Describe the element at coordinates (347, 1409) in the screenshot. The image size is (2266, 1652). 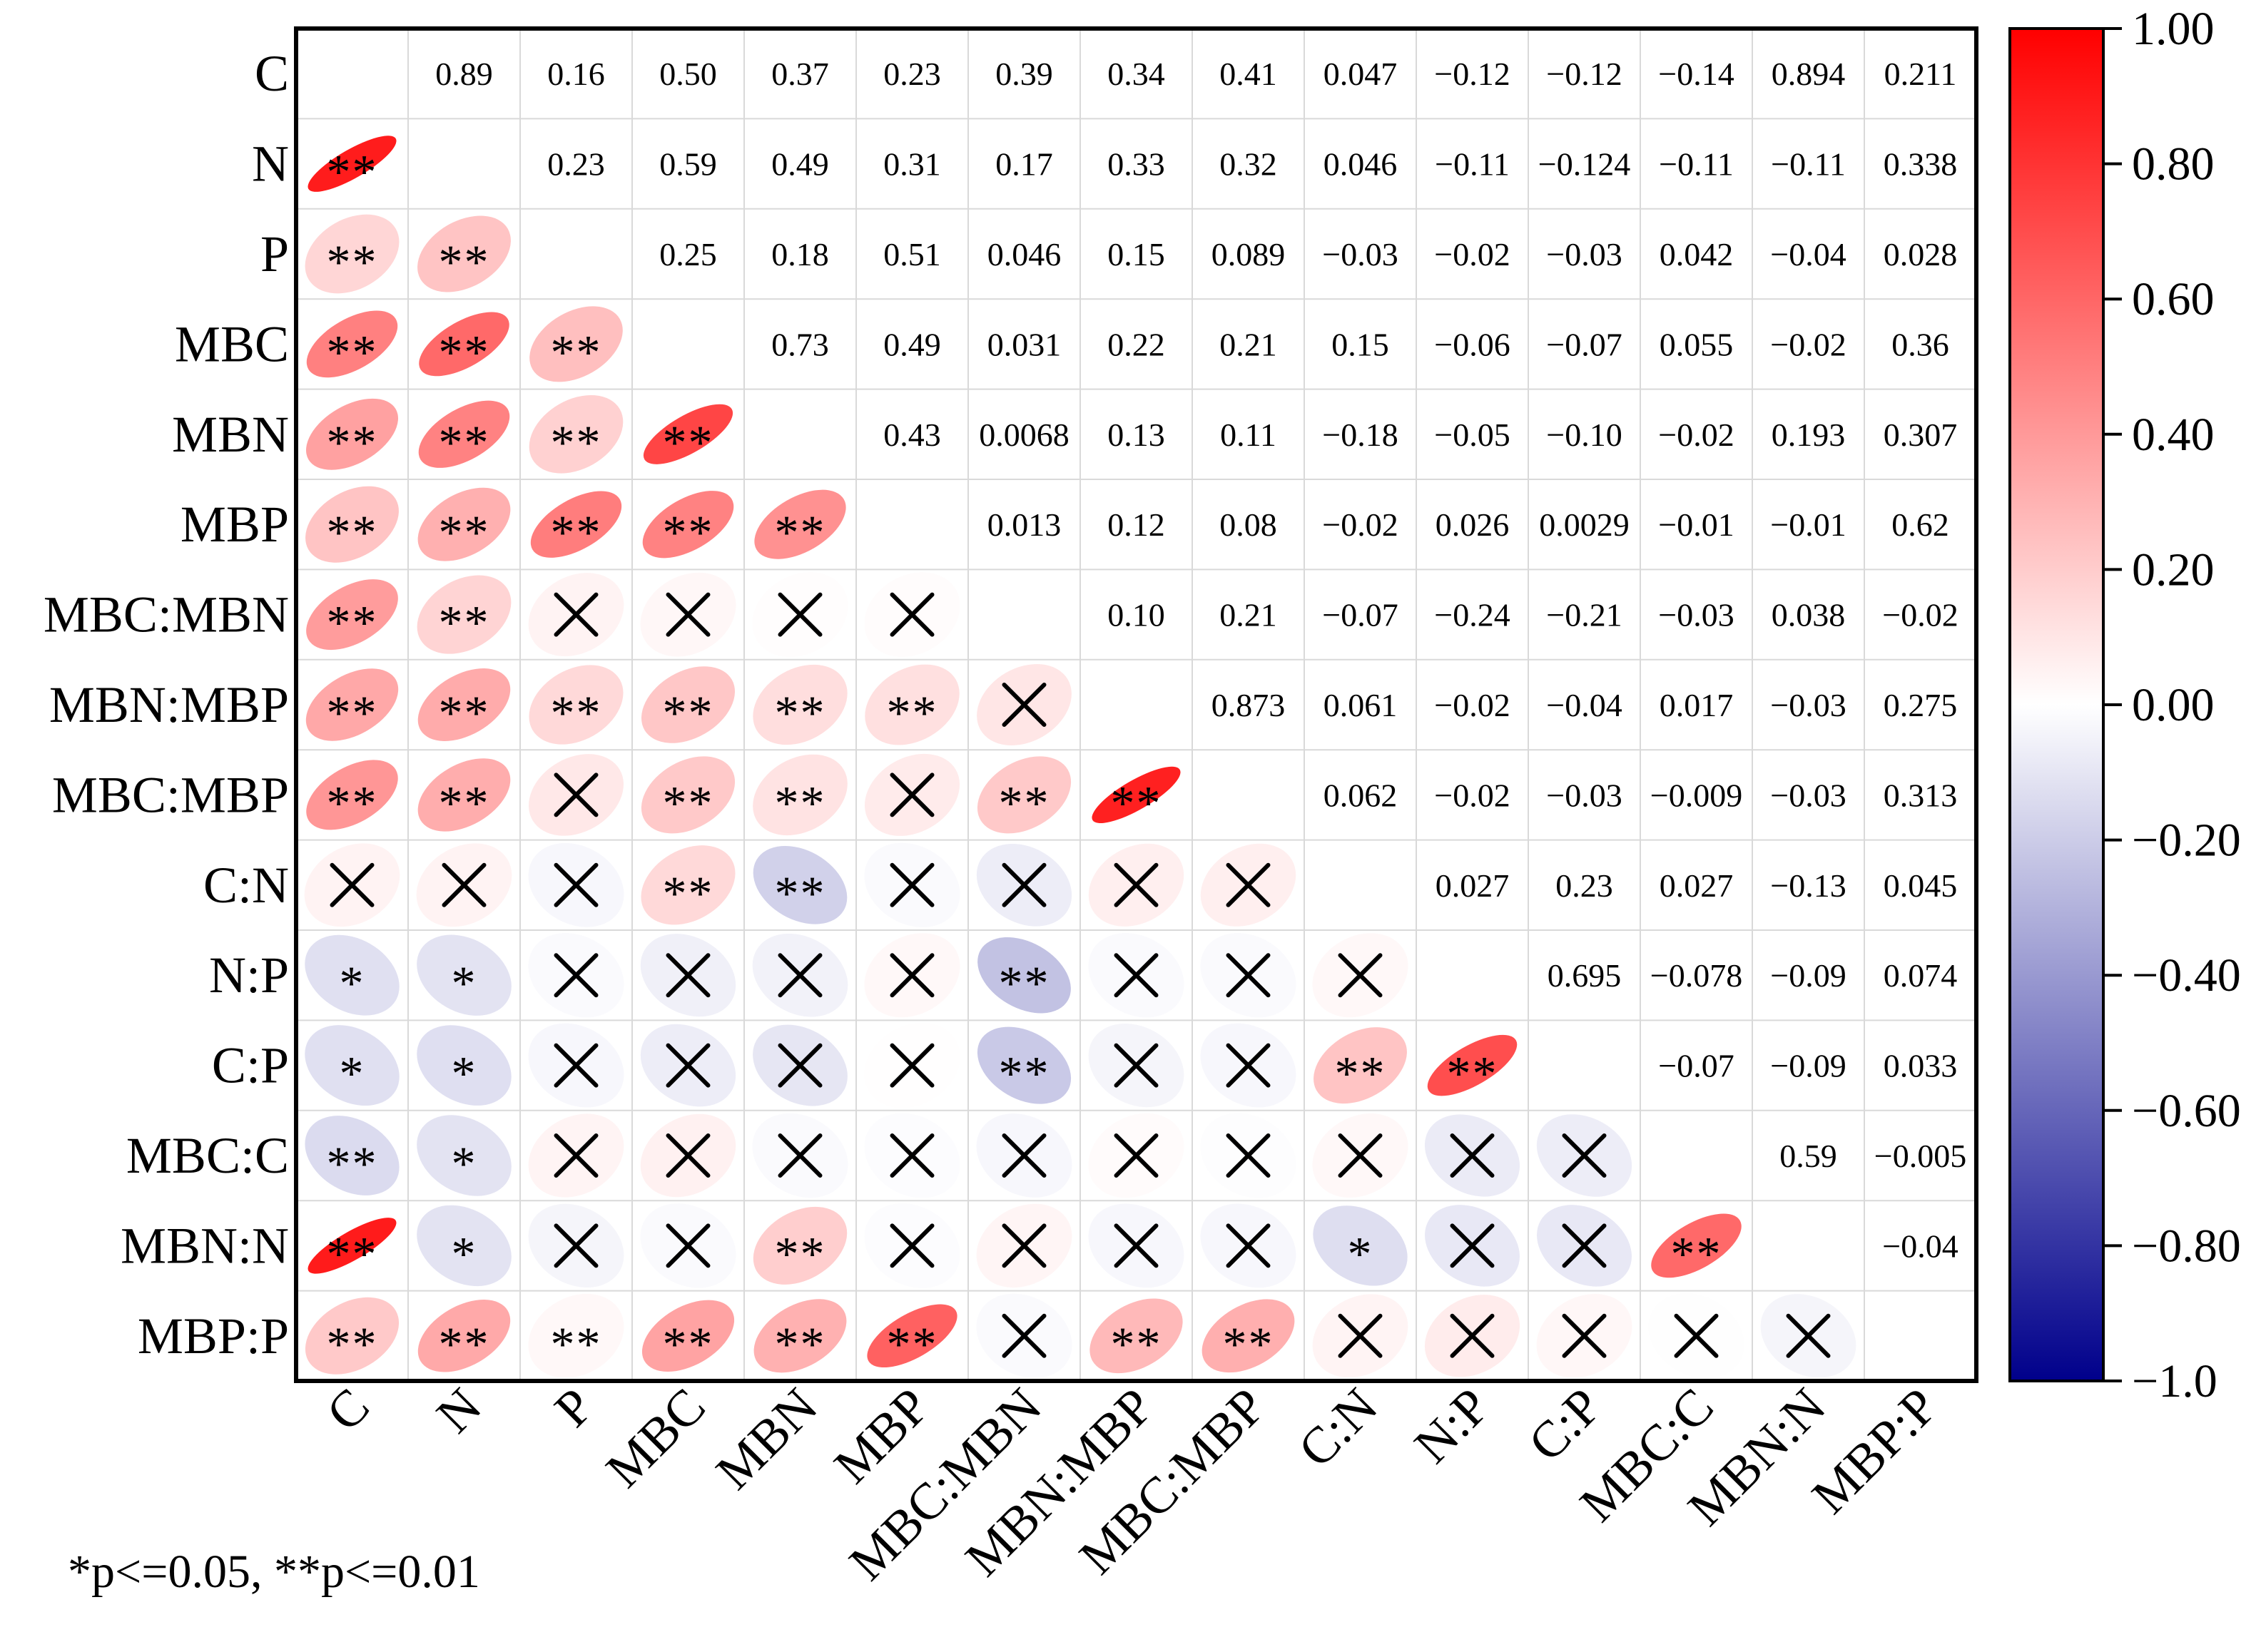
I see `x-tick-c: C` at that location.